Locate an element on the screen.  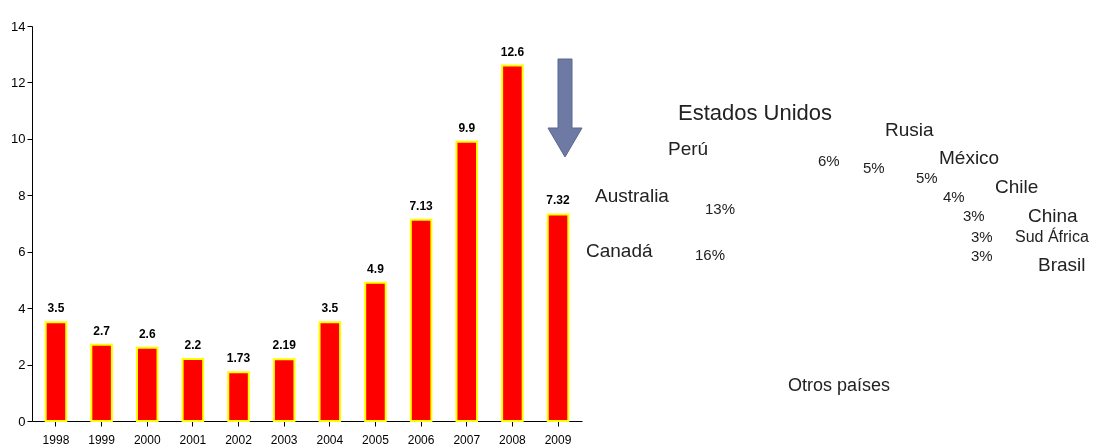
data-label: 2.7 is located at coordinates (102, 330).